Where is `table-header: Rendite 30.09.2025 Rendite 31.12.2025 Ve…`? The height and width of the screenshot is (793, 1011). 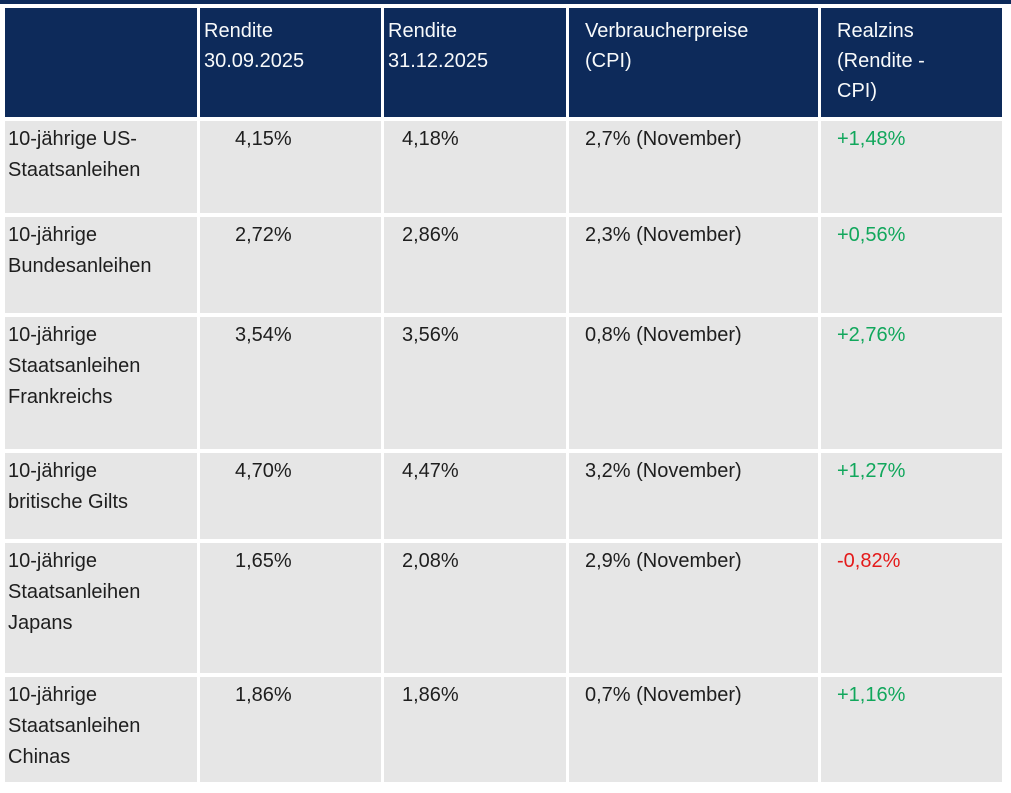
table-header: Rendite 30.09.2025 Rendite 31.12.2025 Ve… is located at coordinates (503, 62).